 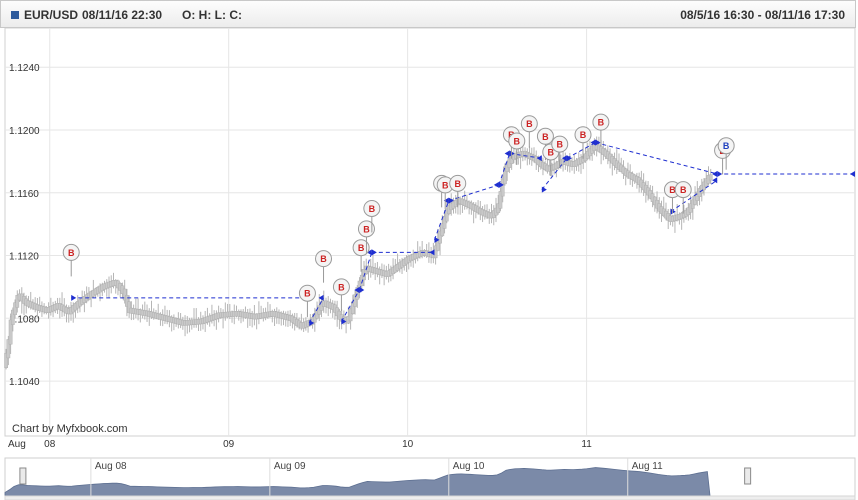 I want to click on x-tick-label: Aug, so click(x=17, y=444).